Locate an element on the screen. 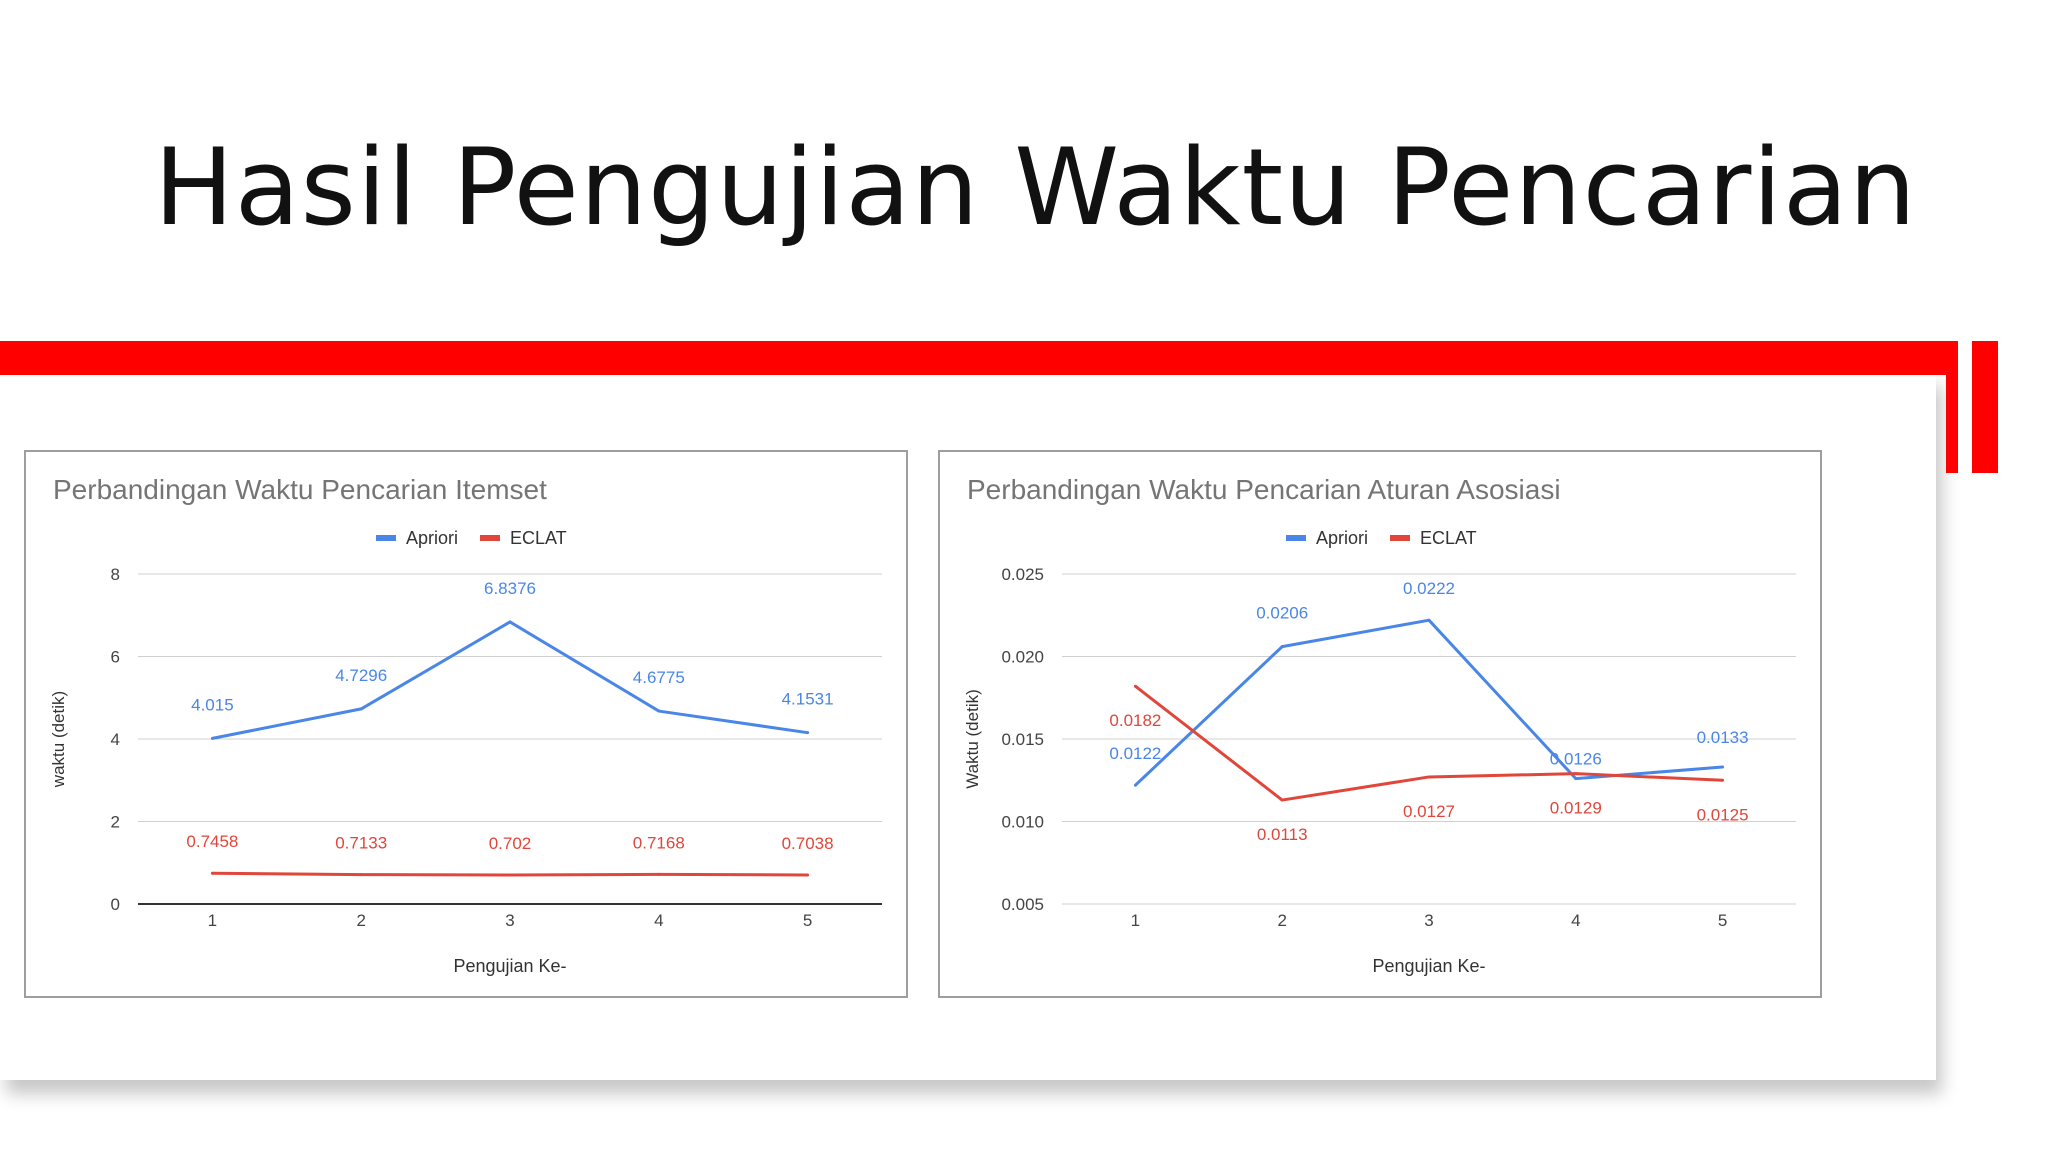 This screenshot has height=1152, width=2048. data-label-eclat: 0.0125 is located at coordinates (1723, 814).